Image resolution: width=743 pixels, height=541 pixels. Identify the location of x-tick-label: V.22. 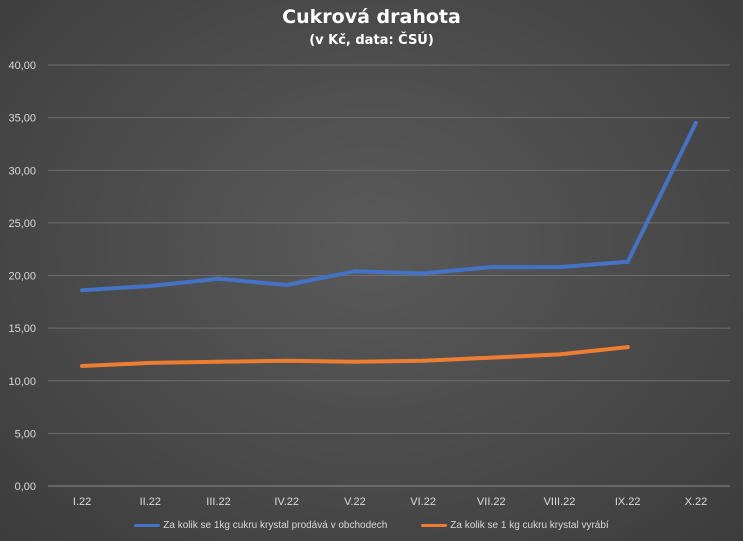
(355, 502).